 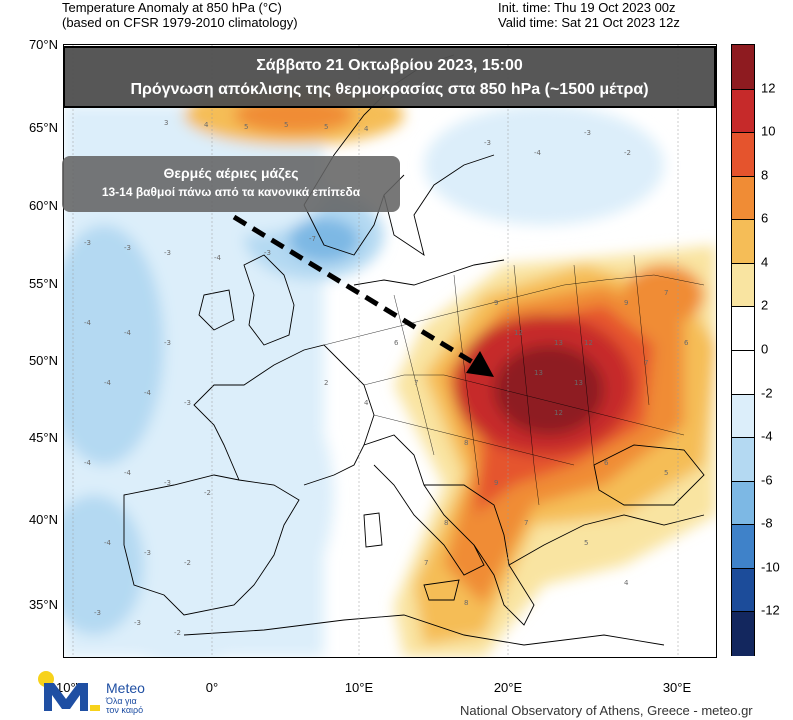 I want to click on logo-tagline-2: τον καιρό, so click(x=125, y=710).